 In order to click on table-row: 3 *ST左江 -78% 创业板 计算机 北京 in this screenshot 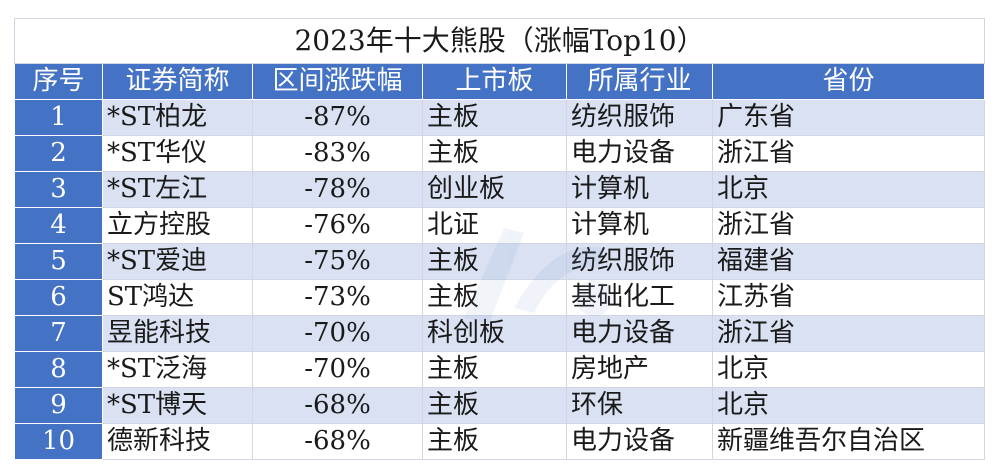, I will do `click(500, 189)`.